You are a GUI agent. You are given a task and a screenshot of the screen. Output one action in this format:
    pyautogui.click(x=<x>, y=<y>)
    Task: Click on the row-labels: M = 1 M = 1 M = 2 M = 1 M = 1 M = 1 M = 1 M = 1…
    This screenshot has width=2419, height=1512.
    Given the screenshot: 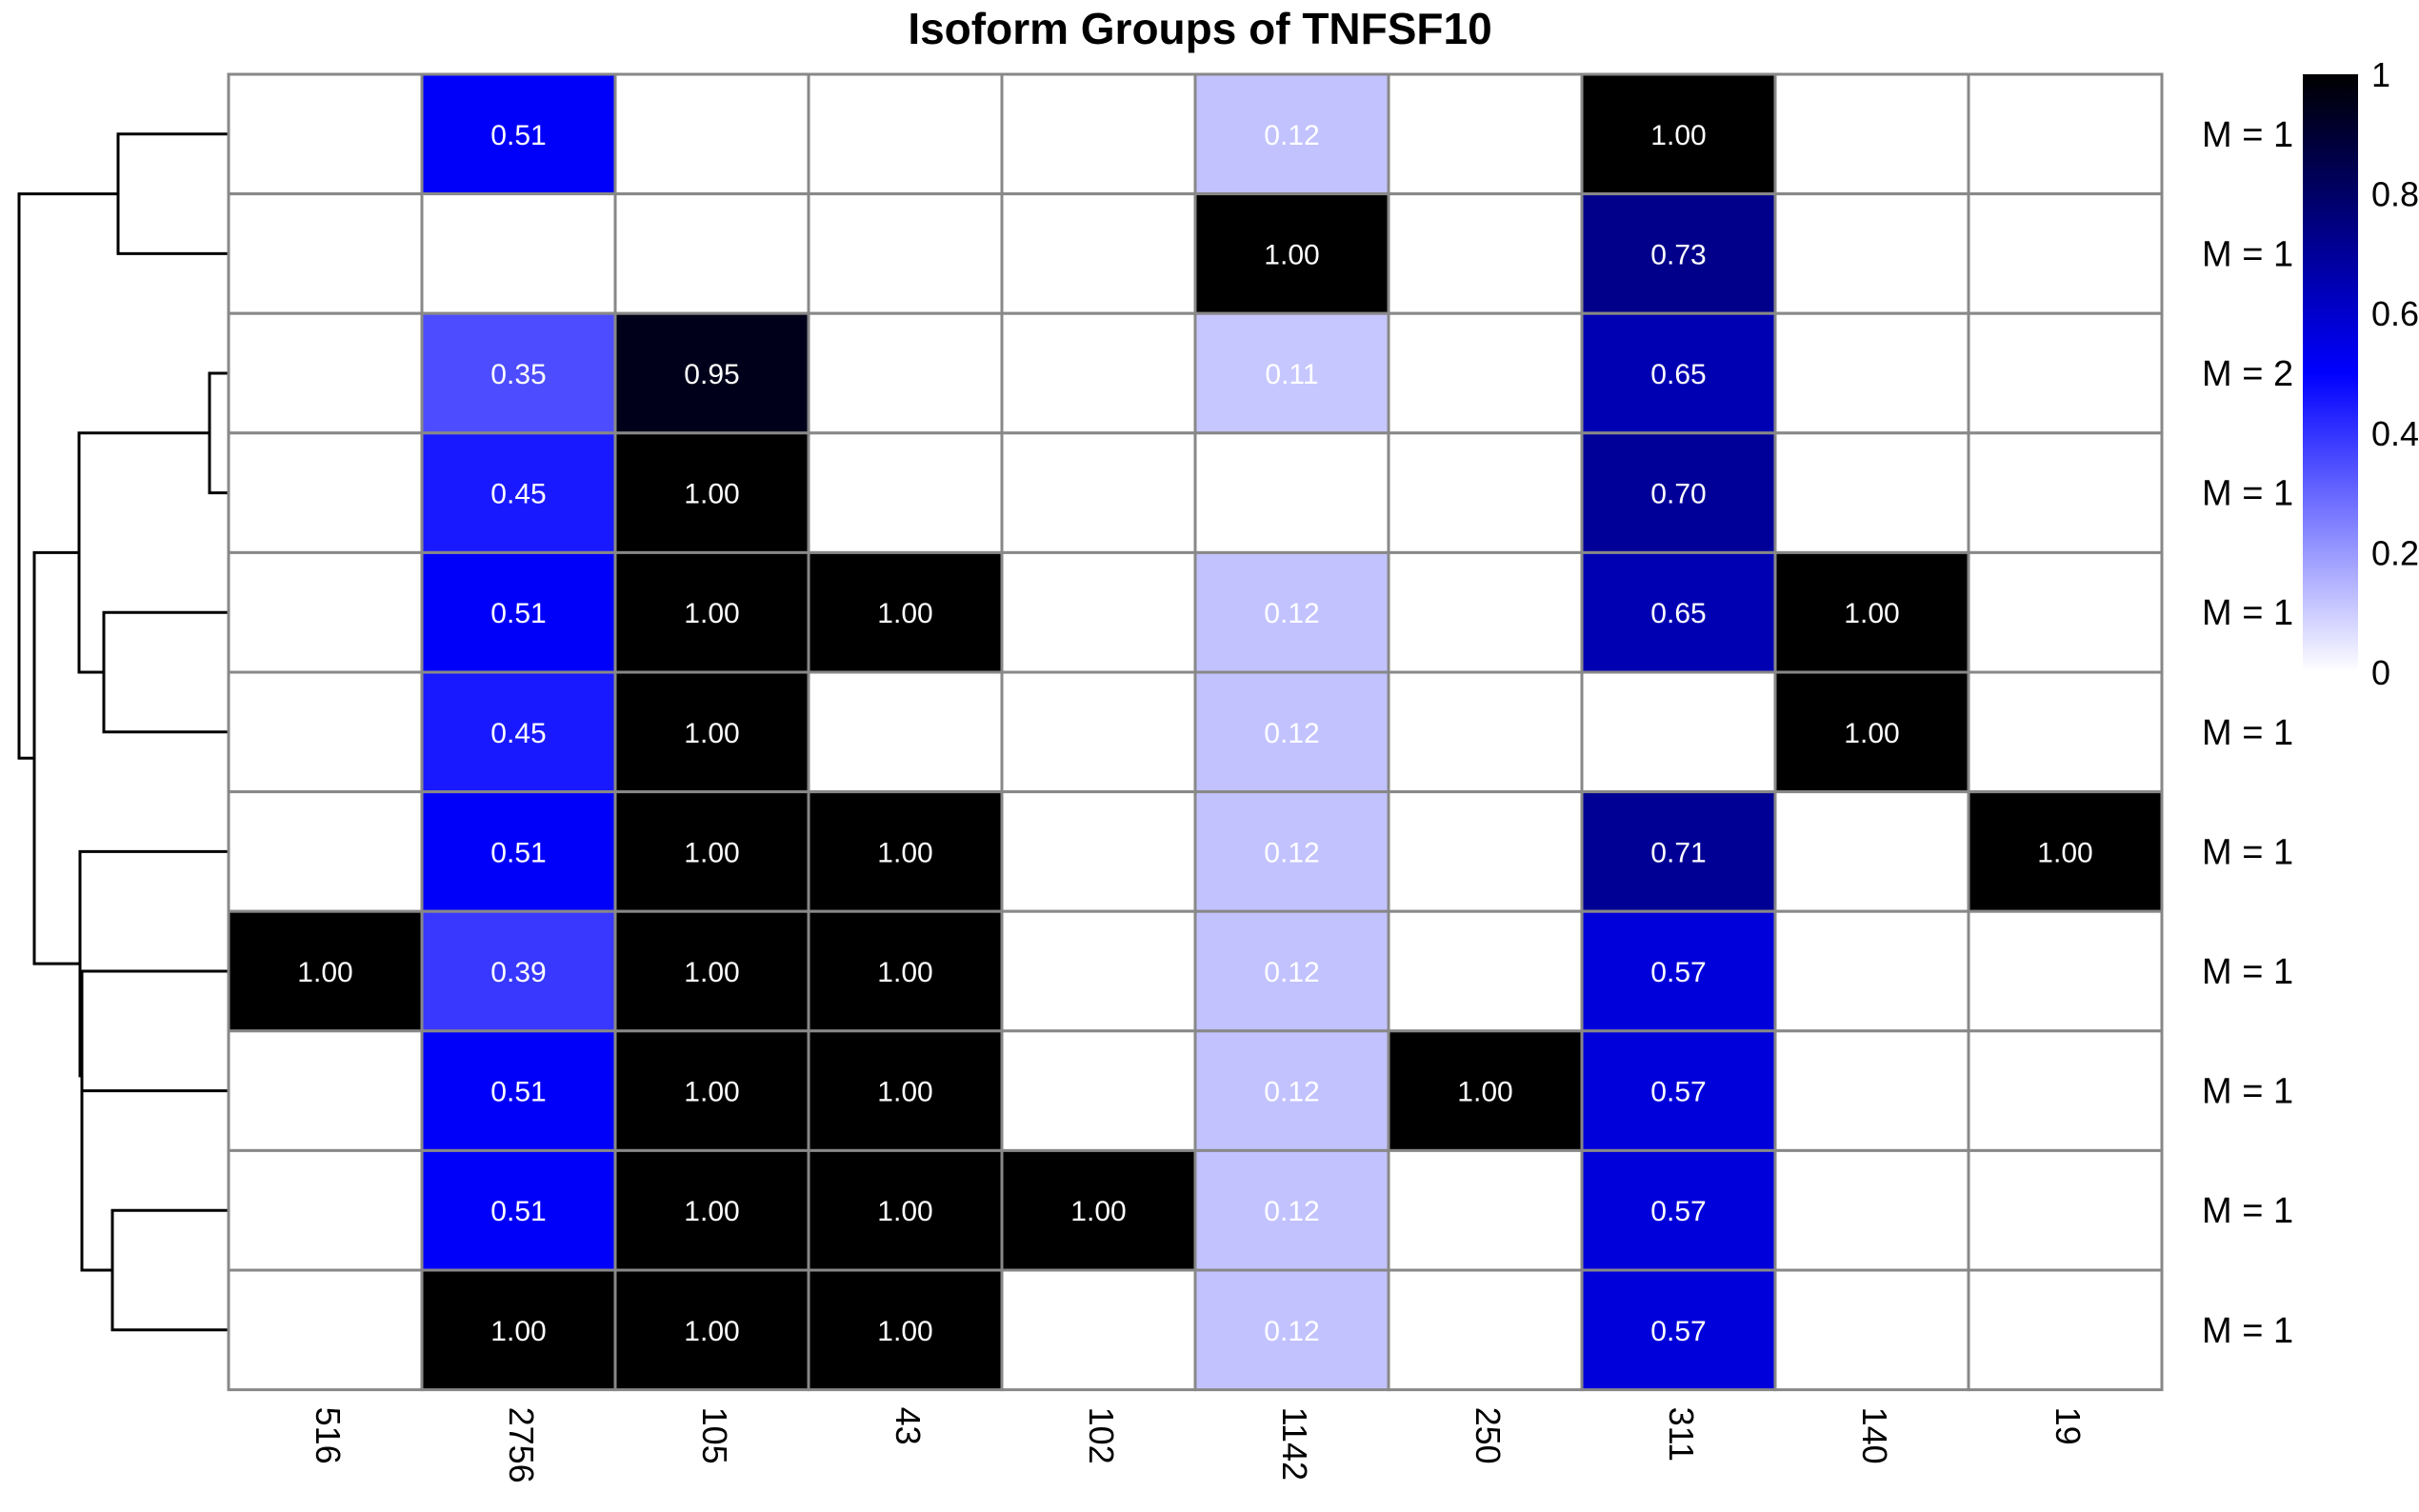 What is the action you would take?
    pyautogui.click(x=2247, y=733)
    